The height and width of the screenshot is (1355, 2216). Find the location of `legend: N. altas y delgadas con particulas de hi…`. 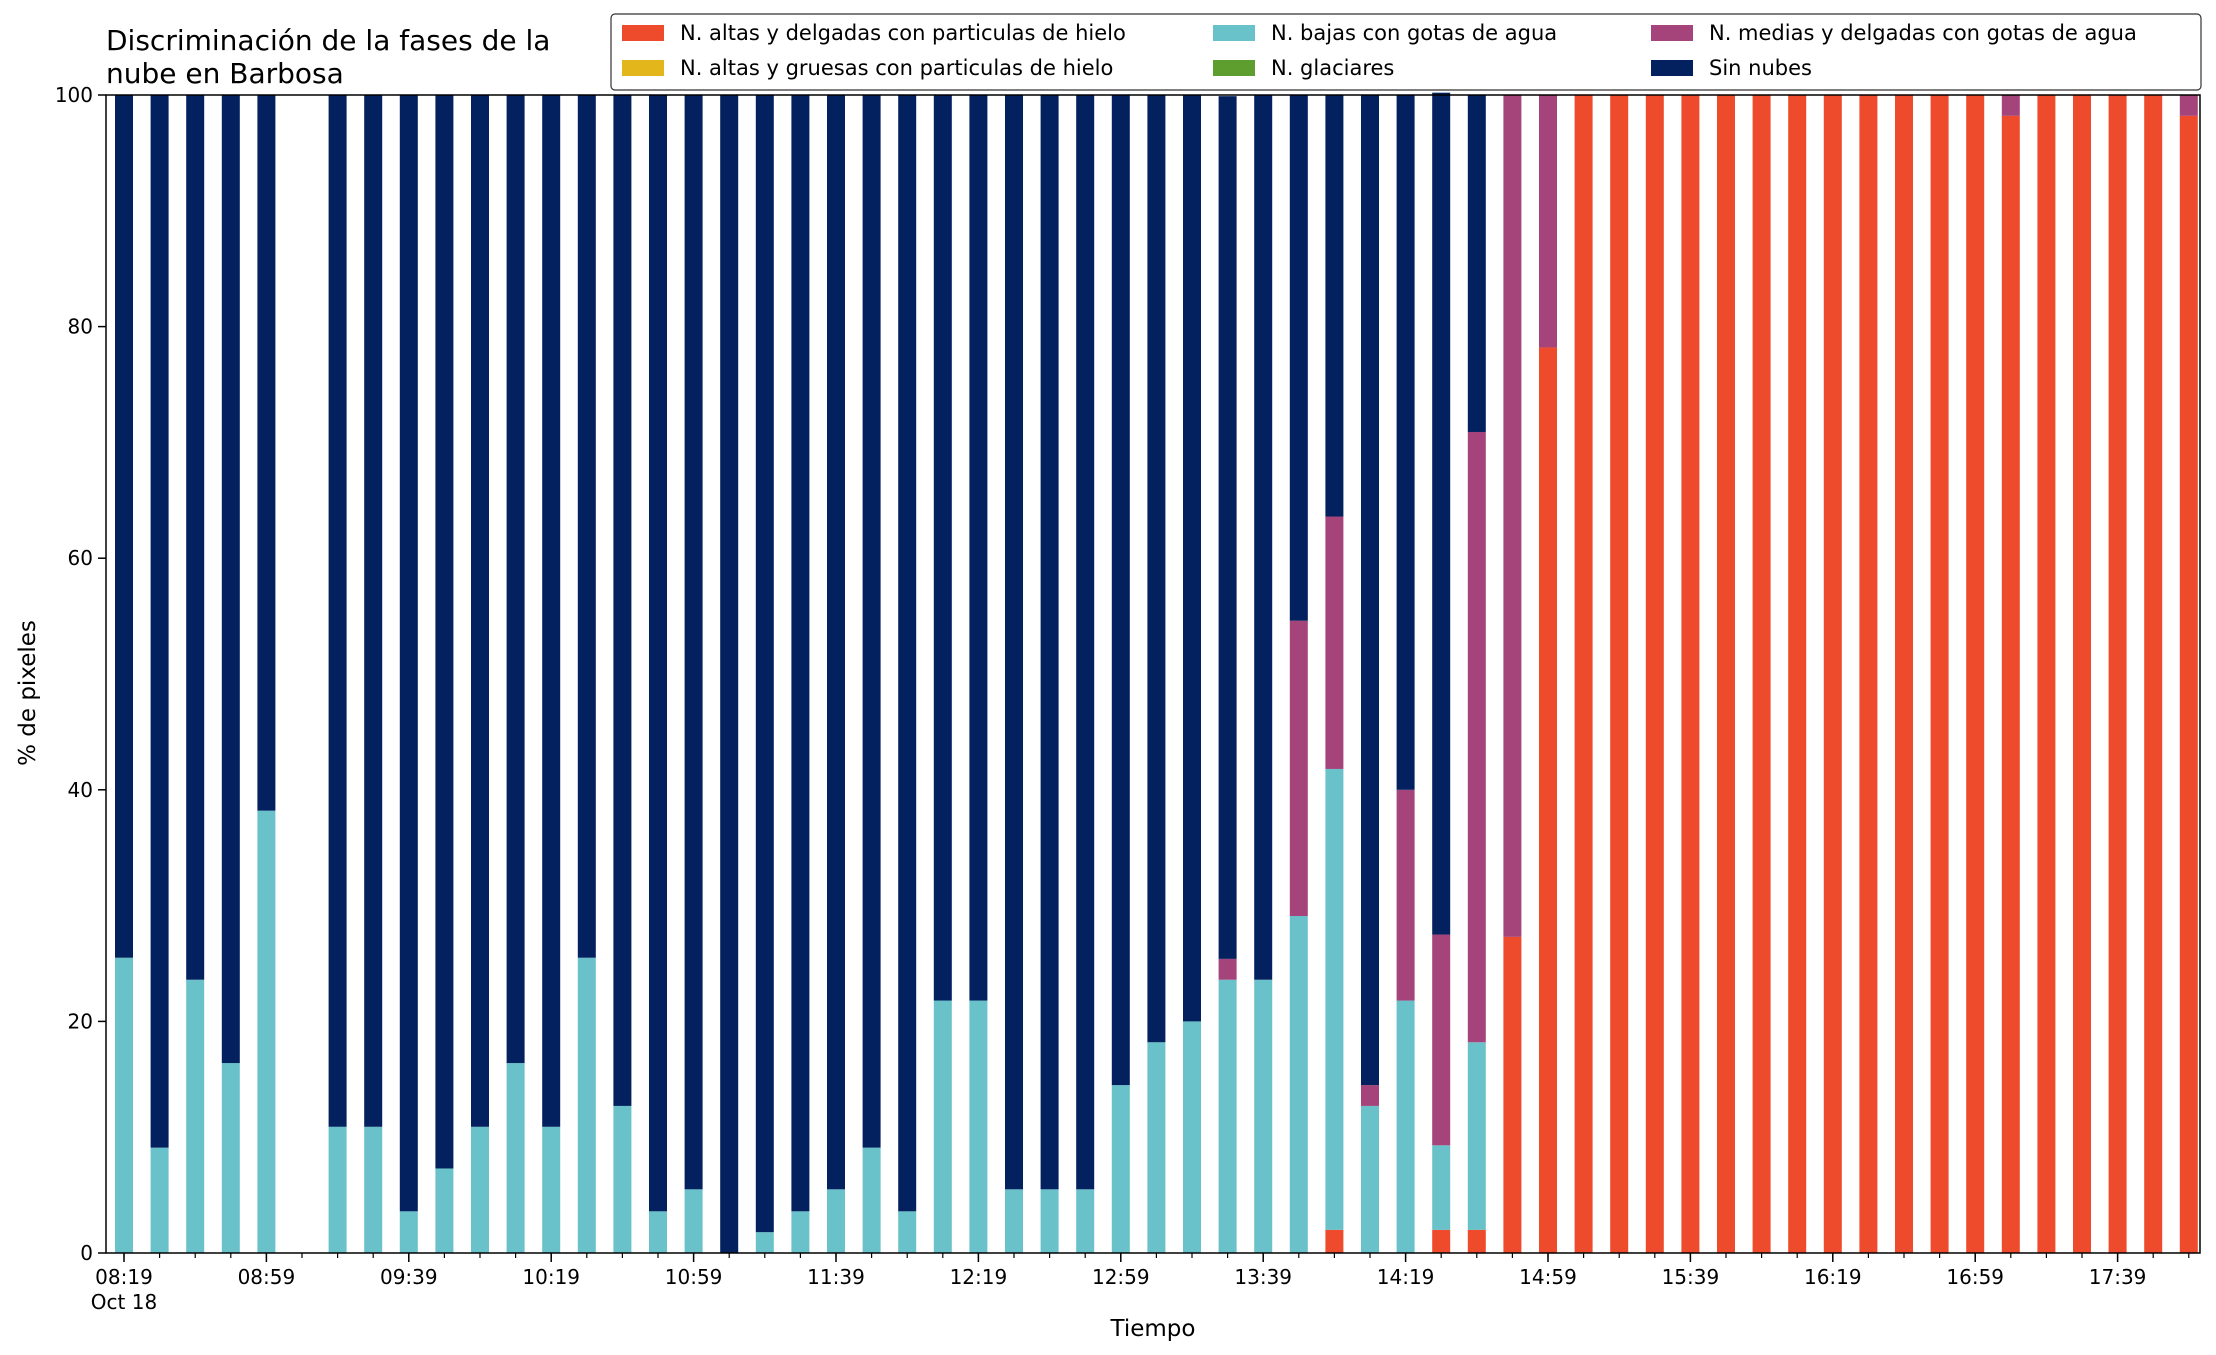

legend: N. altas y delgadas con particulas de hi… is located at coordinates (1406, 52).